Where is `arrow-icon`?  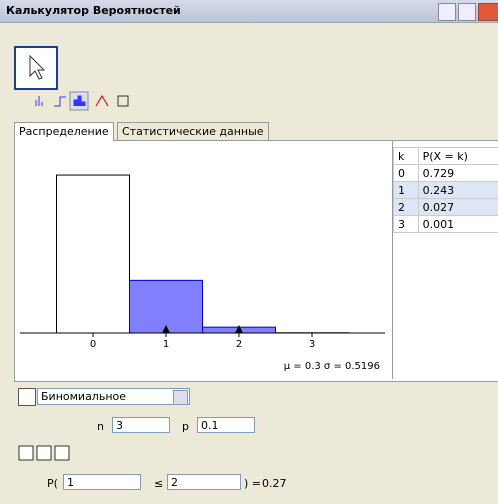 arrow-icon is located at coordinates (37, 67).